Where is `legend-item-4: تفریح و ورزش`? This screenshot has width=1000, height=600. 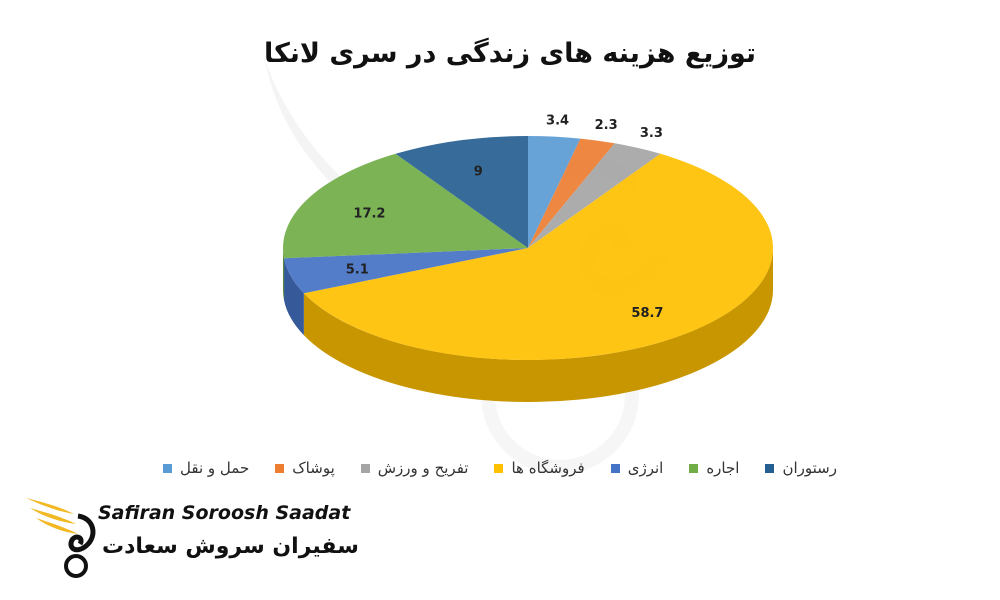
legend-item-4: تفریح و ورزش is located at coordinates (414, 468).